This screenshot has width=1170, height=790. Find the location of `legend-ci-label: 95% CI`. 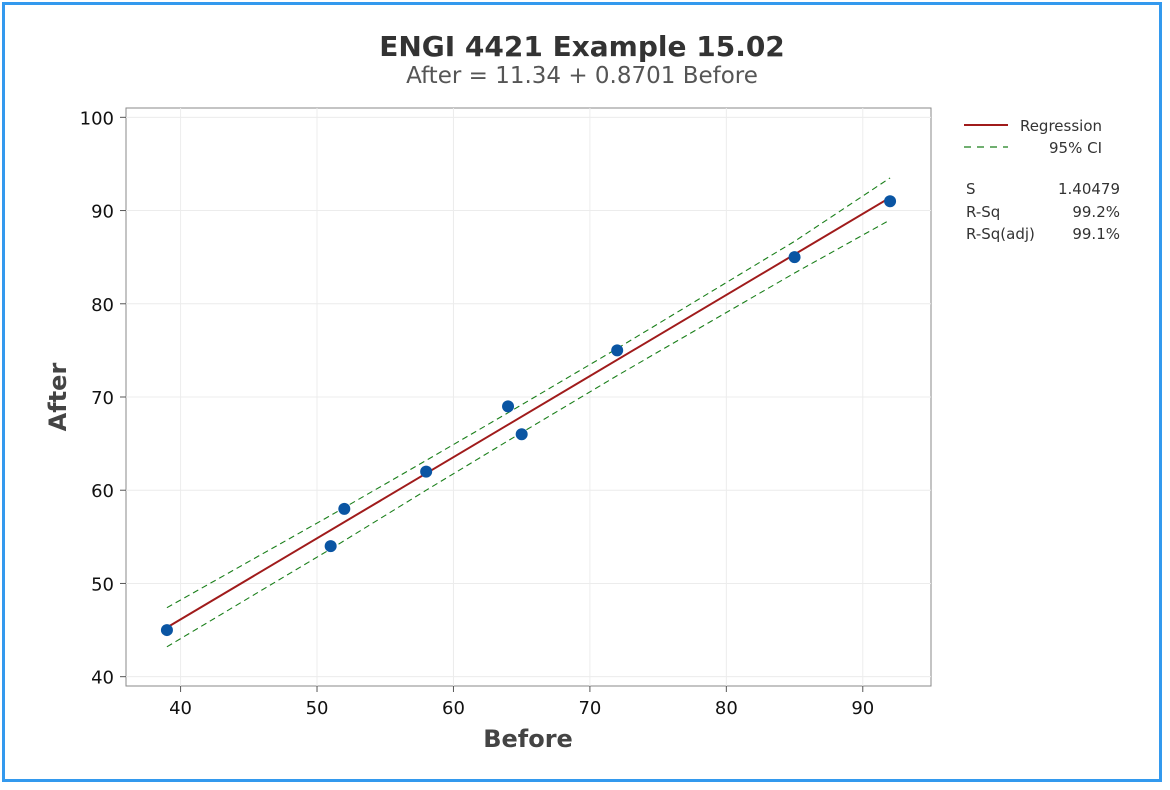

legend-ci-label: 95% CI is located at coordinates (1075, 148).